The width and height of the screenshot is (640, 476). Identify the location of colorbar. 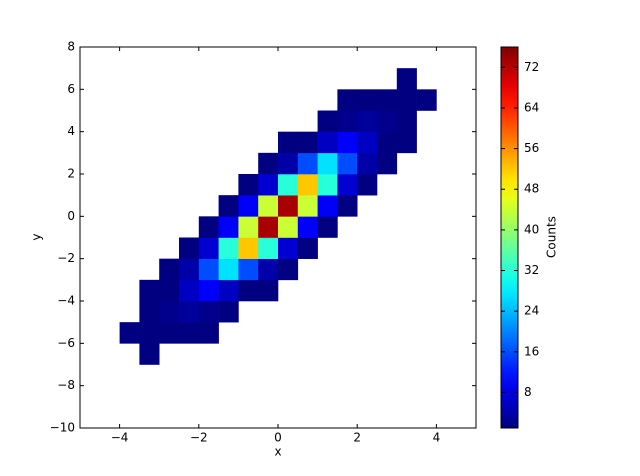
(509, 237).